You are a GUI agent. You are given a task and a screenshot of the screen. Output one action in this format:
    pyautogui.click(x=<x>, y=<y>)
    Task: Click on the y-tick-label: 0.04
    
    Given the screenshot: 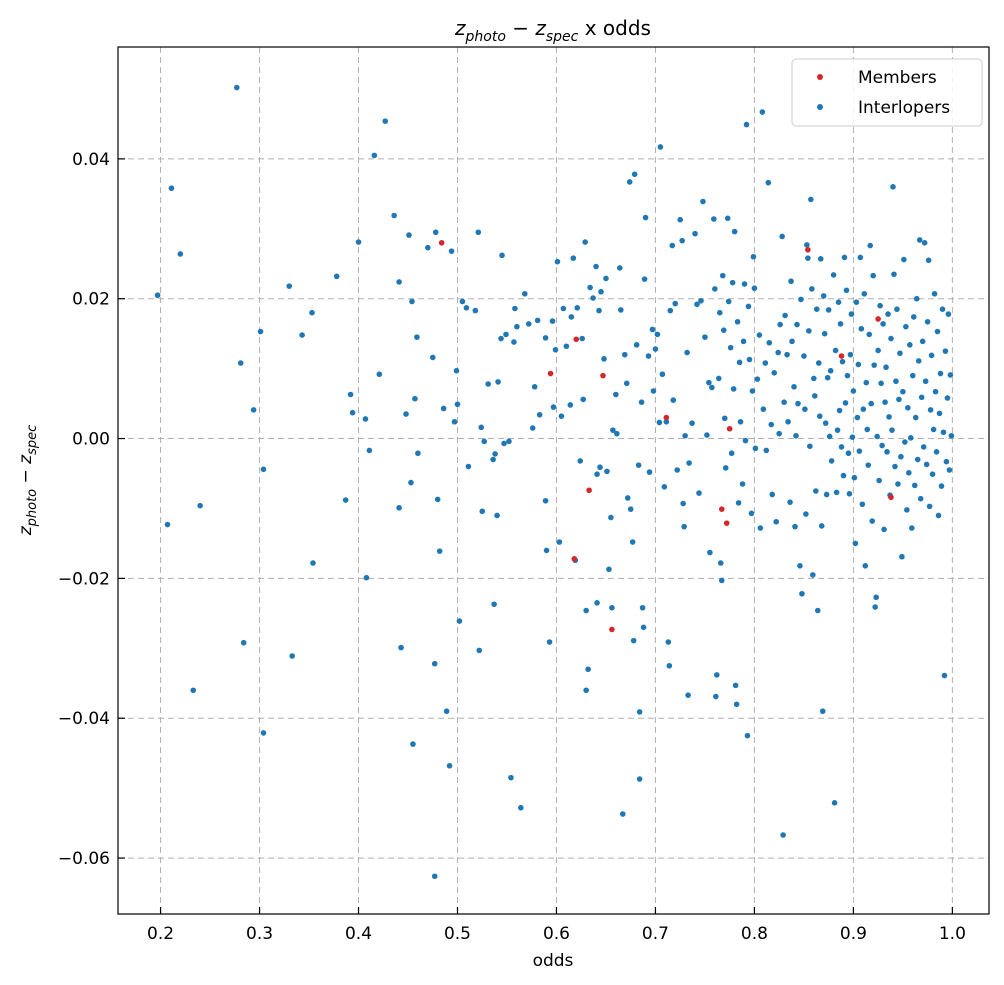 What is the action you would take?
    pyautogui.click(x=91, y=160)
    